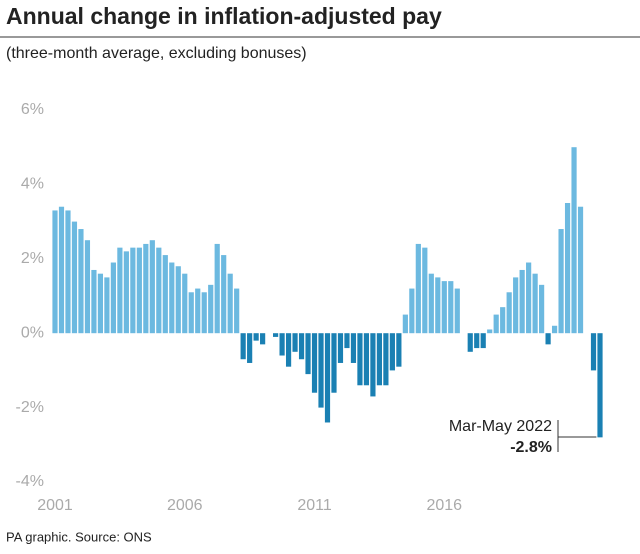  What do you see at coordinates (444, 505) in the screenshot?
I see `x-tick-label: 2016` at bounding box center [444, 505].